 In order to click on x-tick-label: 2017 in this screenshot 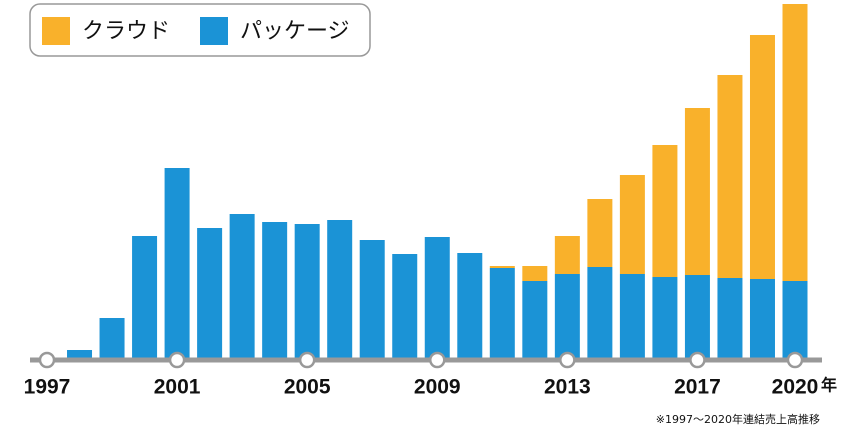, I will do `click(697, 387)`.